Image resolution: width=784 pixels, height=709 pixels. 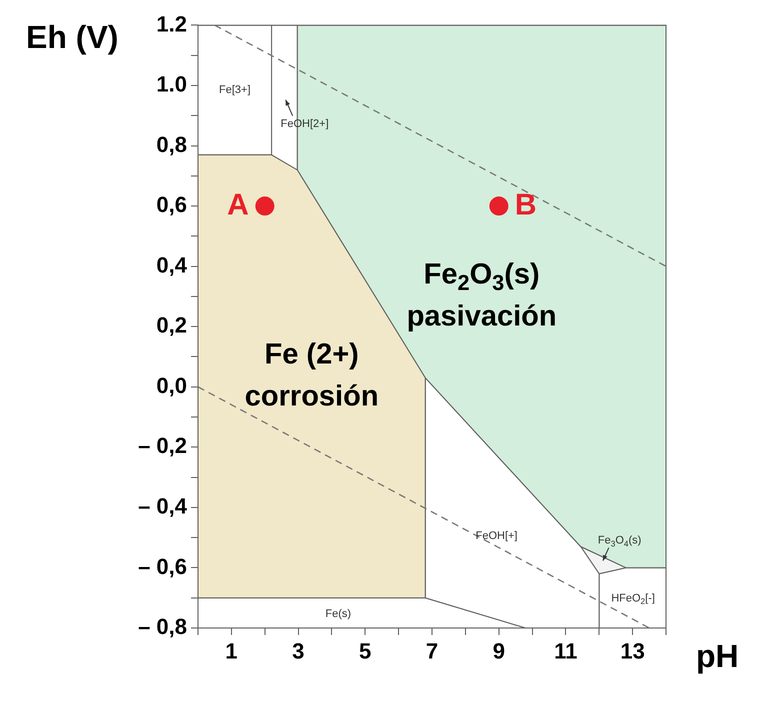 I want to click on y-tick-label: 0,0, so click(x=171, y=385).